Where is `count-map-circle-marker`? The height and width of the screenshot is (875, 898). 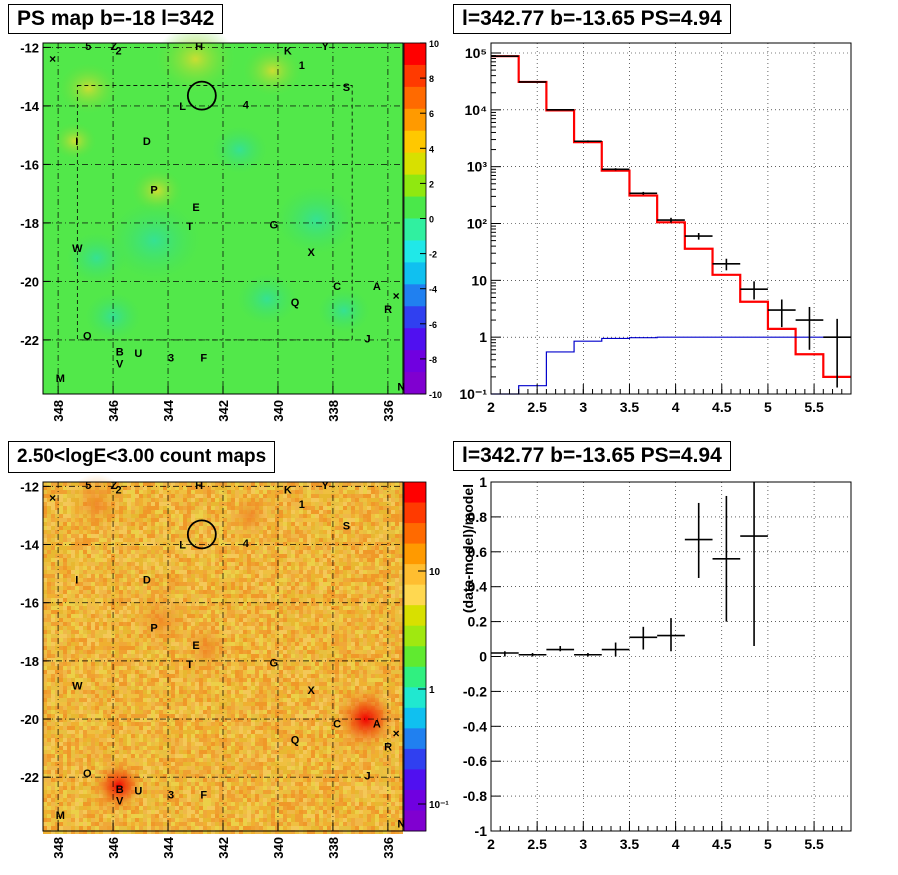 count-map-circle-marker is located at coordinates (201, 534).